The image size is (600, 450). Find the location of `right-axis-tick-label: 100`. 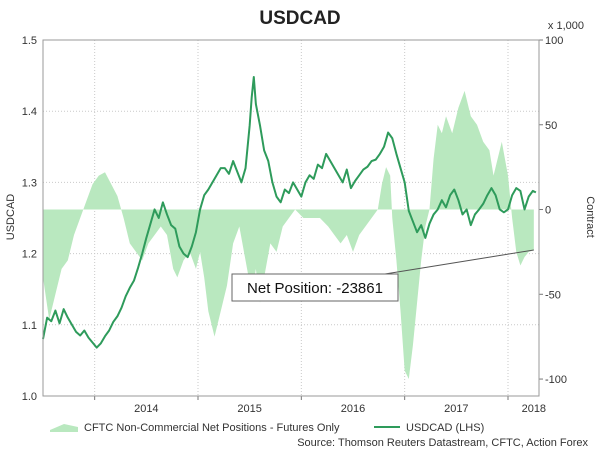

right-axis-tick-label: 100 is located at coordinates (554, 41).